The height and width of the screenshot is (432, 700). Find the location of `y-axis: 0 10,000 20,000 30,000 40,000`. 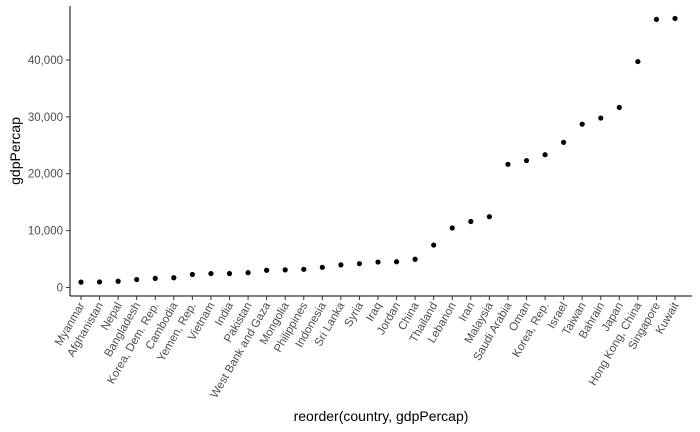

y-axis: 0 10,000 20,000 30,000 40,000 is located at coordinates (49, 174).